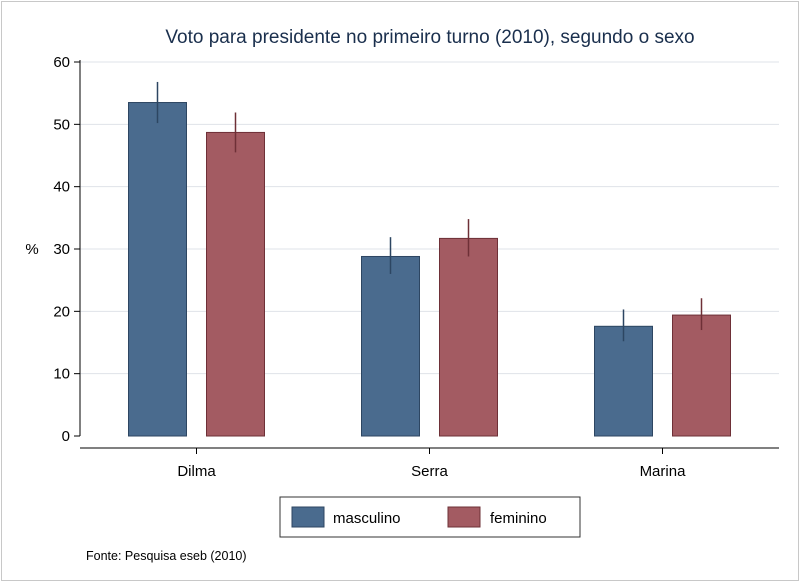 This screenshot has height=582, width=800. I want to click on y-axis-ticks: 0 10 20 30 40 50 60, so click(66, 249).